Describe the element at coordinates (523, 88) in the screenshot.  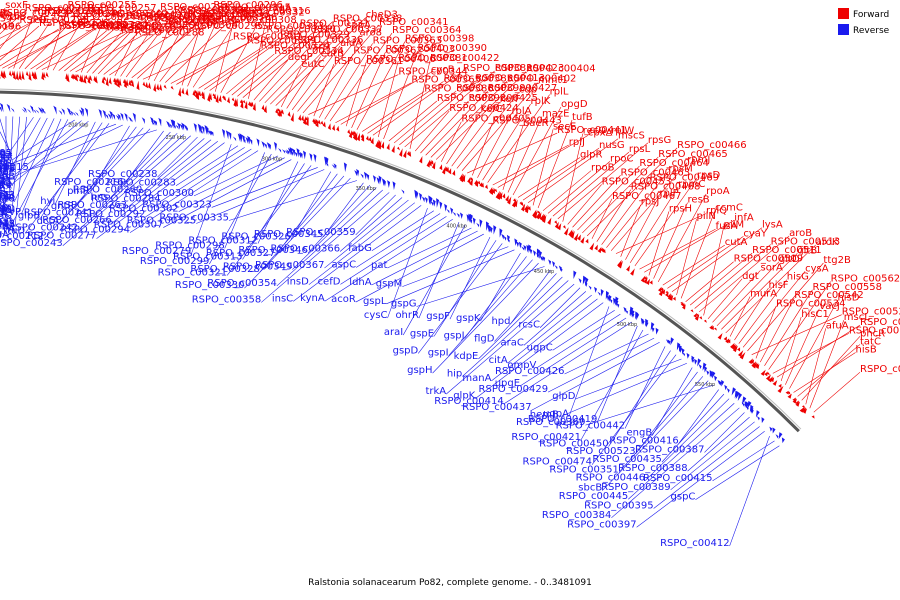
I see `forward-gene-label: RSPO_c00427` at that location.